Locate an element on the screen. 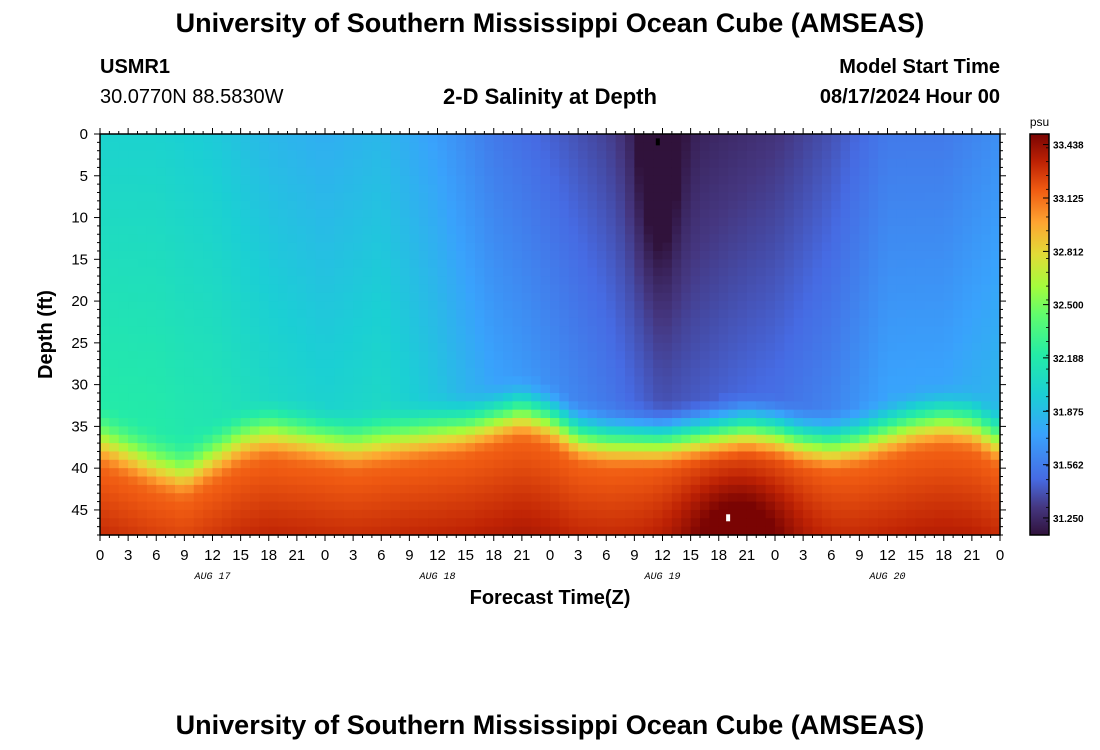  x-tick-label: 0 is located at coordinates (550, 555).